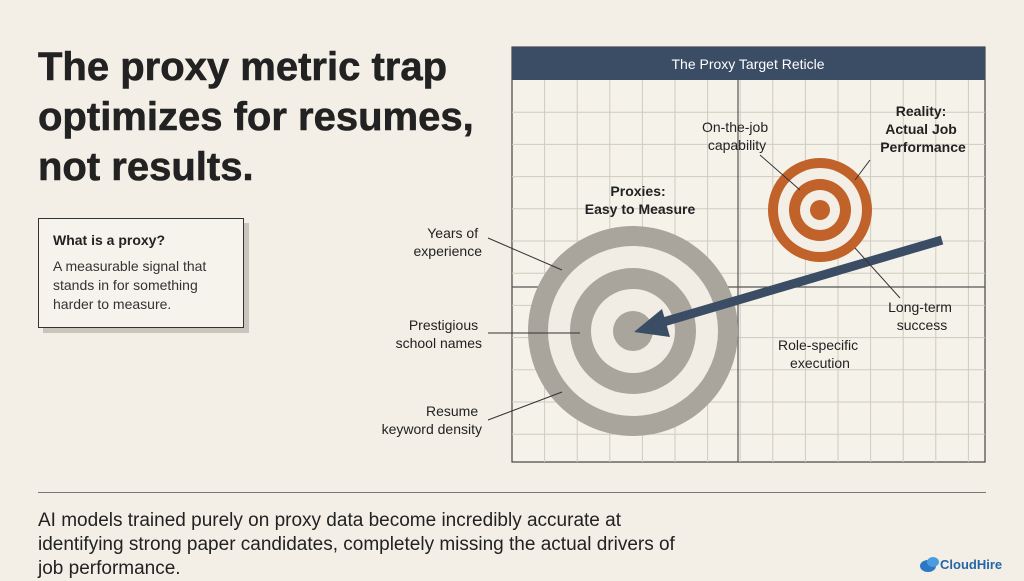  What do you see at coordinates (633, 331) in the screenshot?
I see `proxy-target` at bounding box center [633, 331].